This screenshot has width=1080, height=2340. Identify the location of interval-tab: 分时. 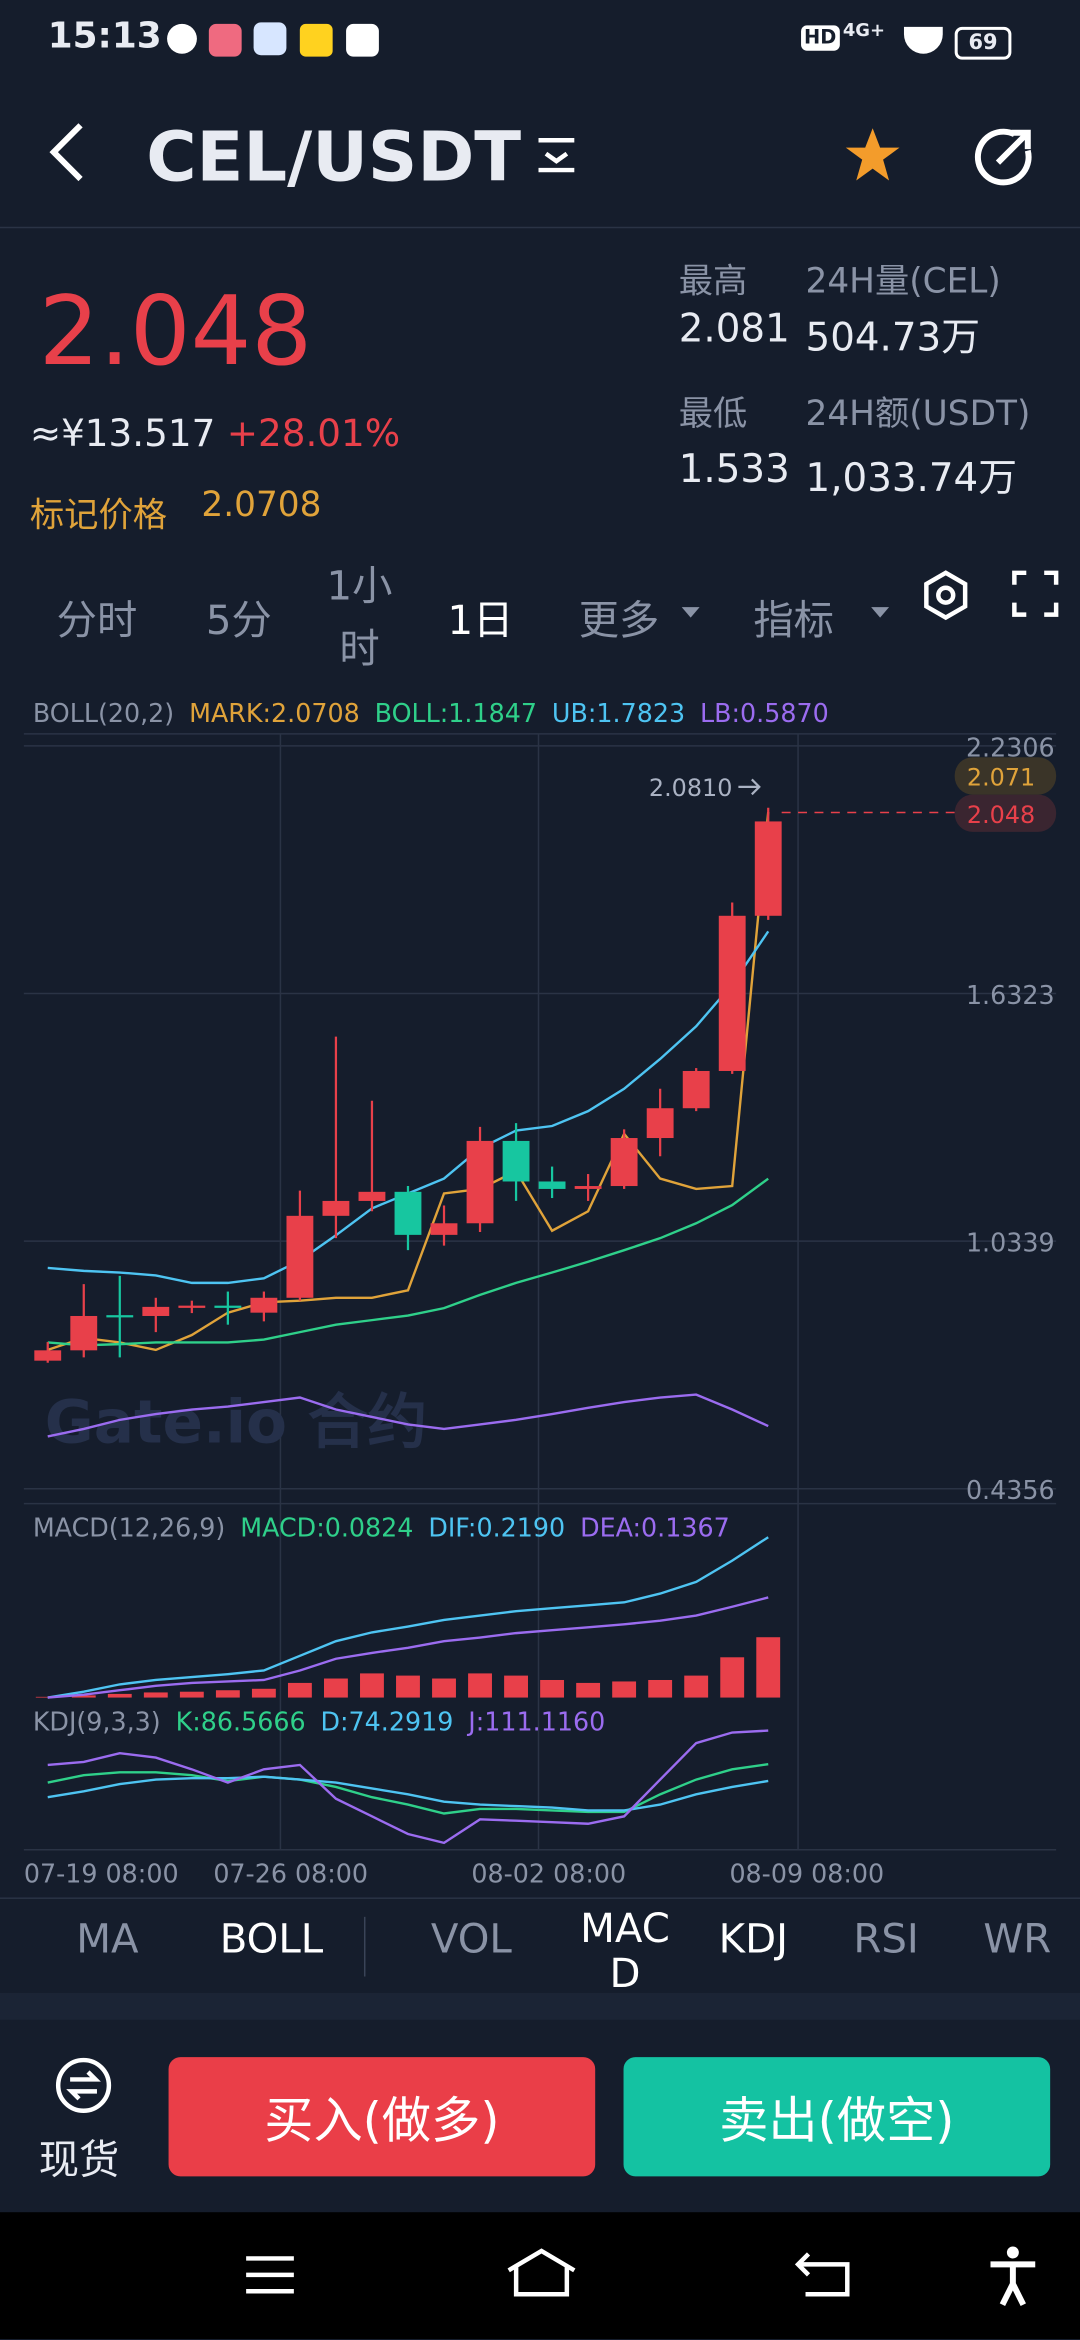
(97, 621).